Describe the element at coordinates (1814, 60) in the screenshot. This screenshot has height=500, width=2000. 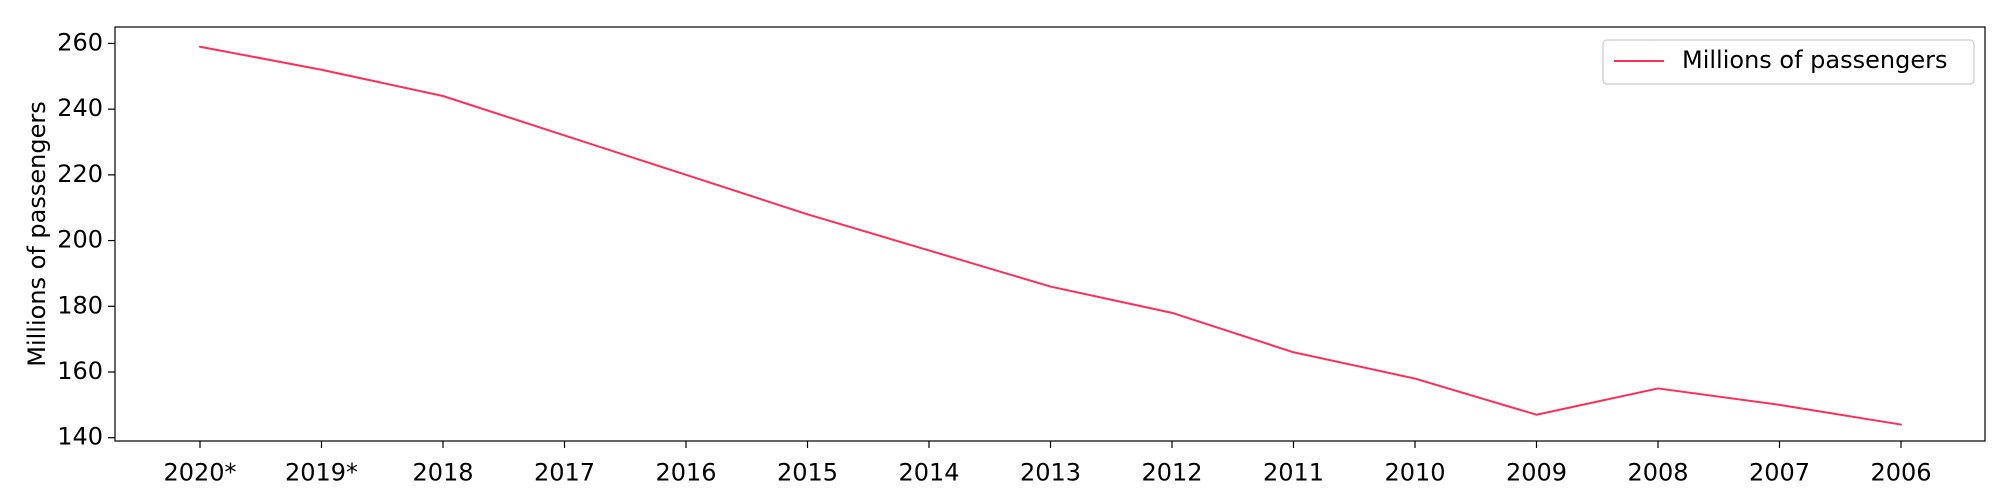
I see `legend-label: Millions of passengers` at that location.